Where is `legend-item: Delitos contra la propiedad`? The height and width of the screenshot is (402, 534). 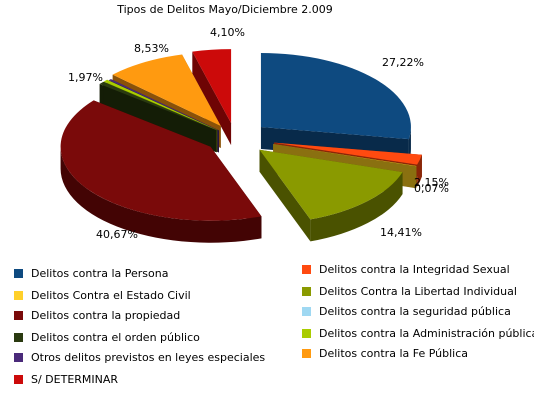
legend-item: Delitos contra la propiedad is located at coordinates (97, 315).